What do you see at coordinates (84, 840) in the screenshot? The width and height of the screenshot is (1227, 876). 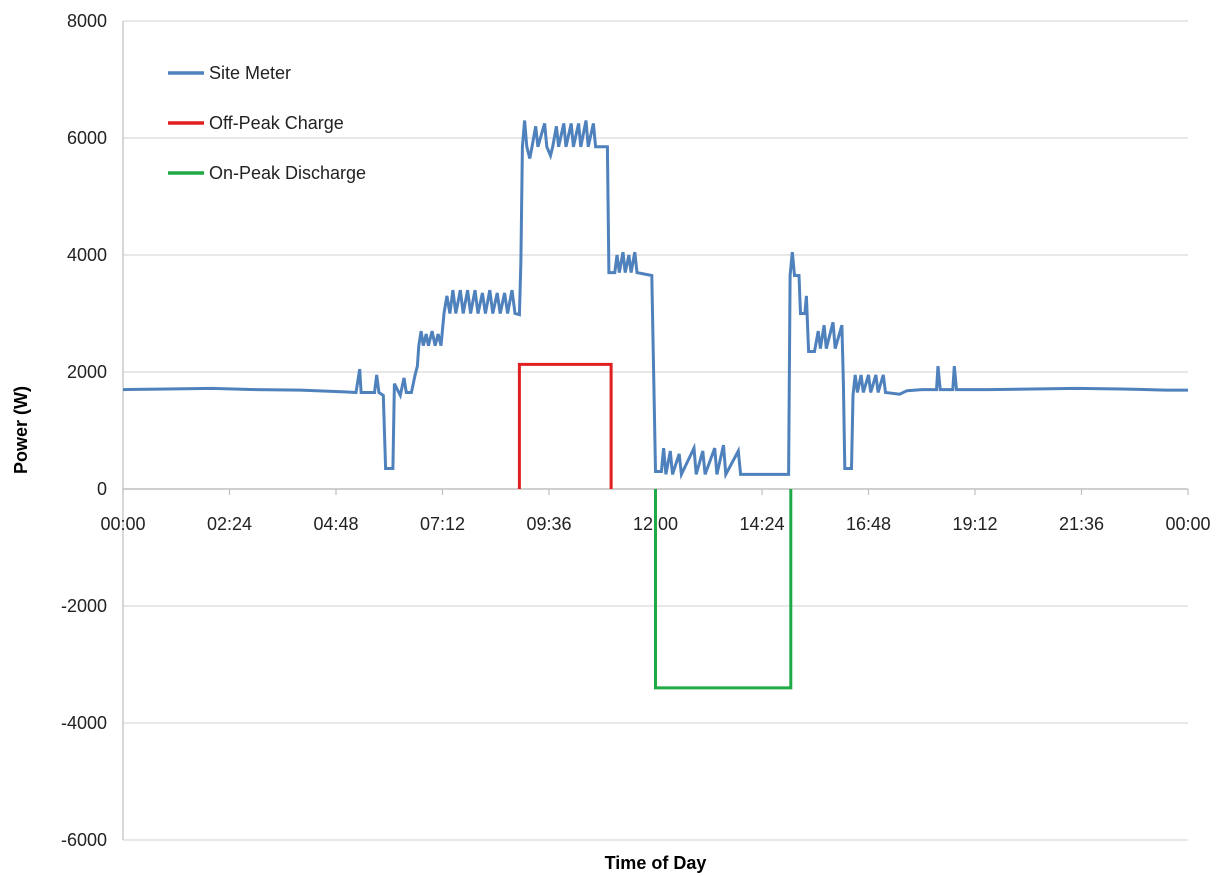 I see `y-tick-label: -6000` at bounding box center [84, 840].